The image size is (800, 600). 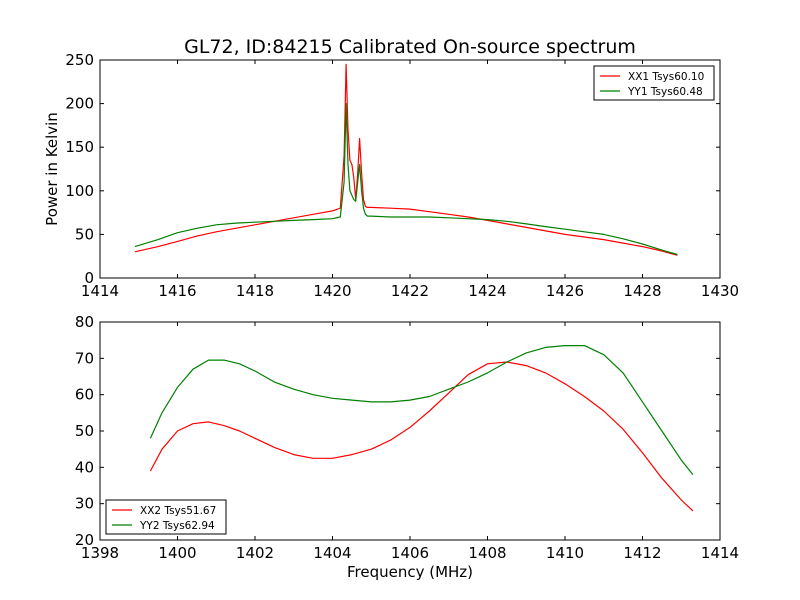 I want to click on legend: XX1 Tsys60.10 YY1 Tsys60.48, so click(x=654, y=83).